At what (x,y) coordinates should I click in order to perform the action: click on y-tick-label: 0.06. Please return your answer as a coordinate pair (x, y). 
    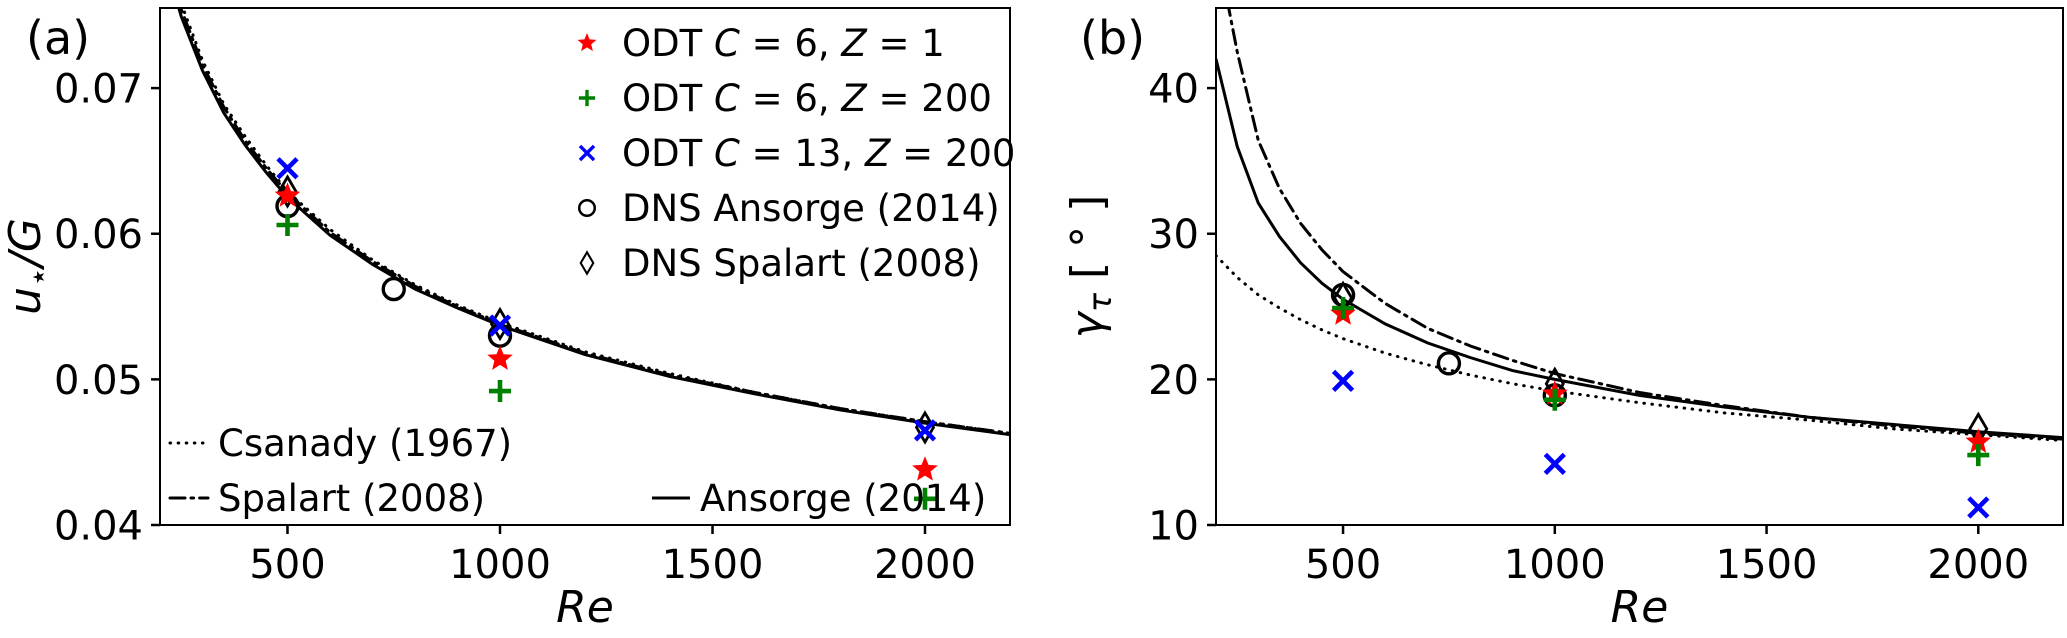
    Looking at the image, I should click on (98, 235).